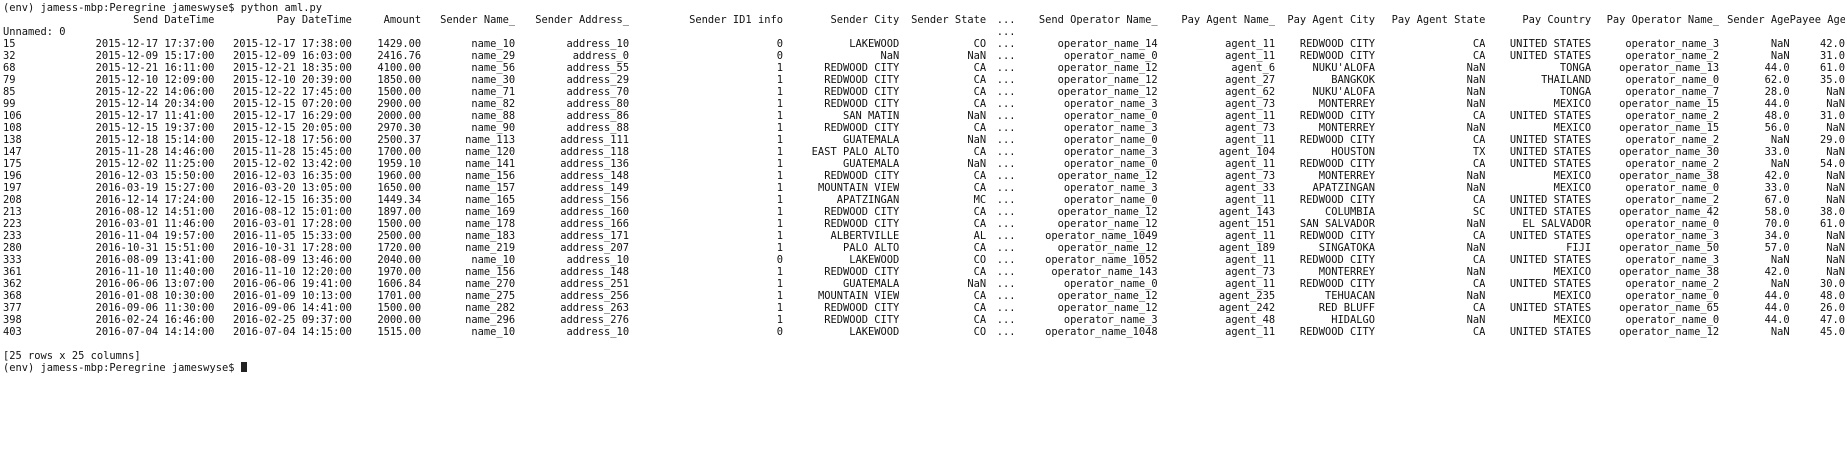  I want to click on table-cell: agent_6, so click(1253, 68).